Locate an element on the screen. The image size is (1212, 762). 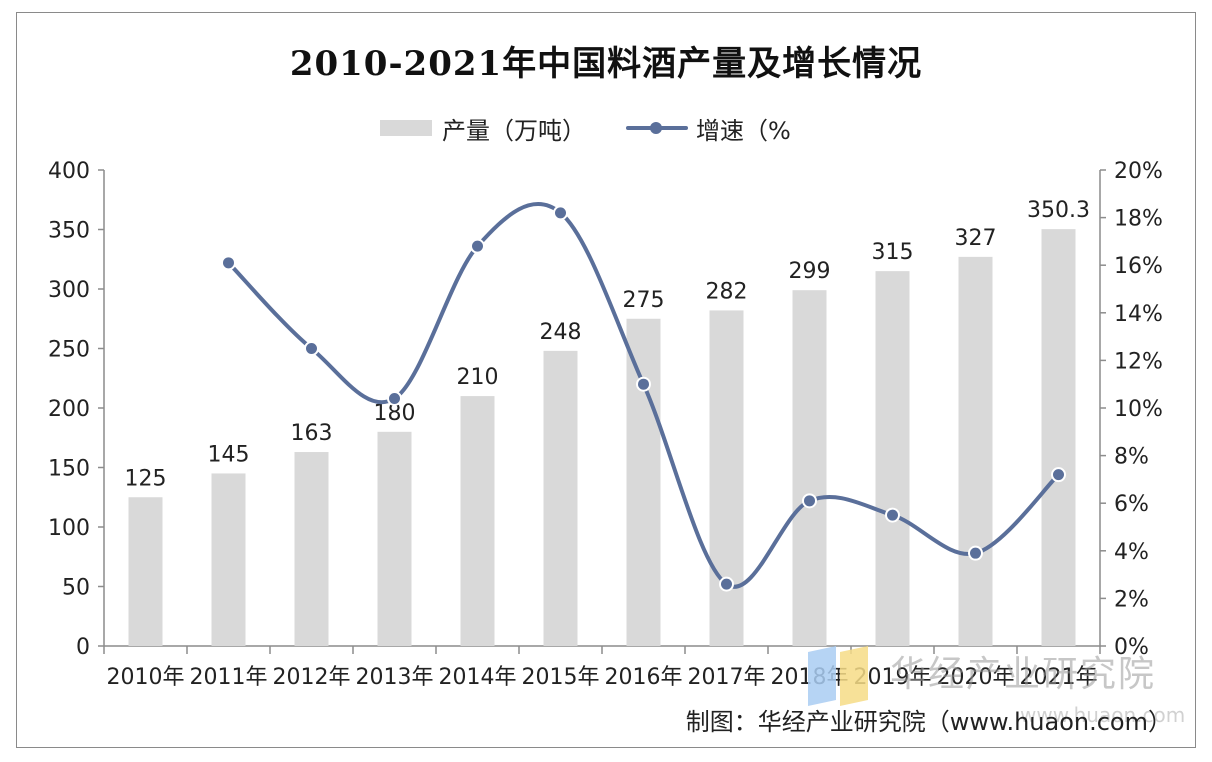
legend-line-label: 增速（% is located at coordinates (743, 130).